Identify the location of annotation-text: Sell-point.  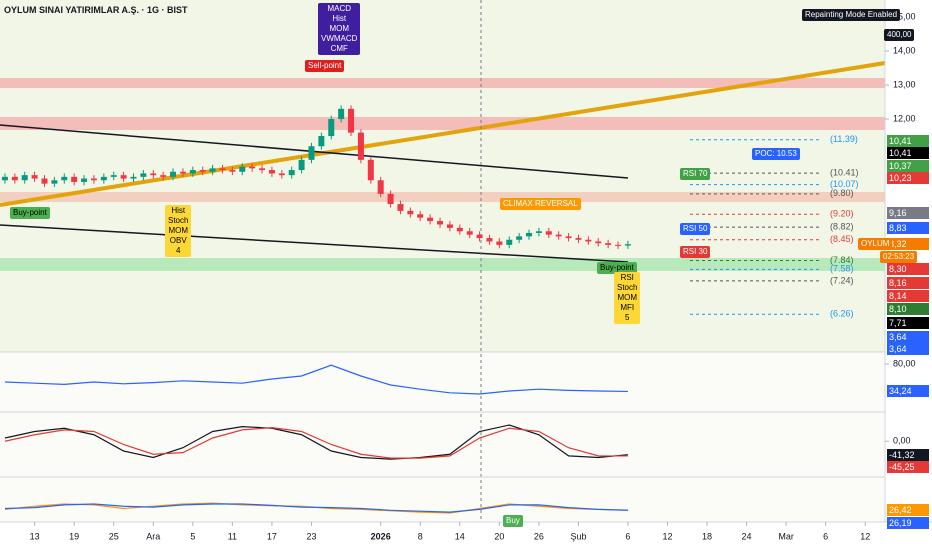
(325, 65).